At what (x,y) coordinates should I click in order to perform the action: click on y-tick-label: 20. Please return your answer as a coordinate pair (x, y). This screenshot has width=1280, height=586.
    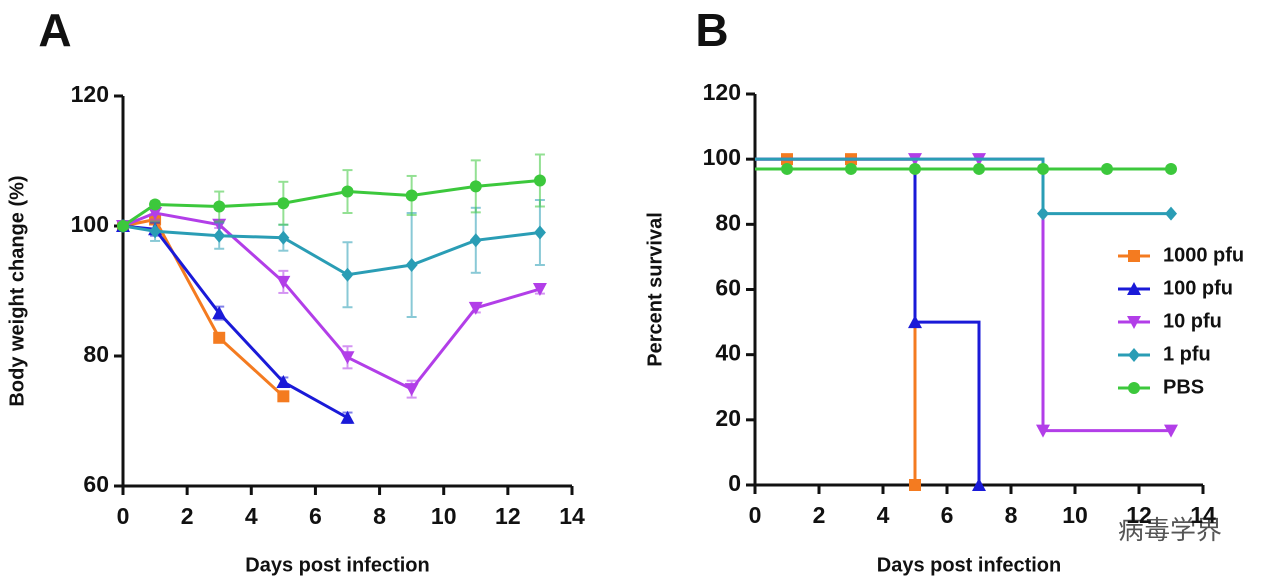
    Looking at the image, I should click on (728, 418).